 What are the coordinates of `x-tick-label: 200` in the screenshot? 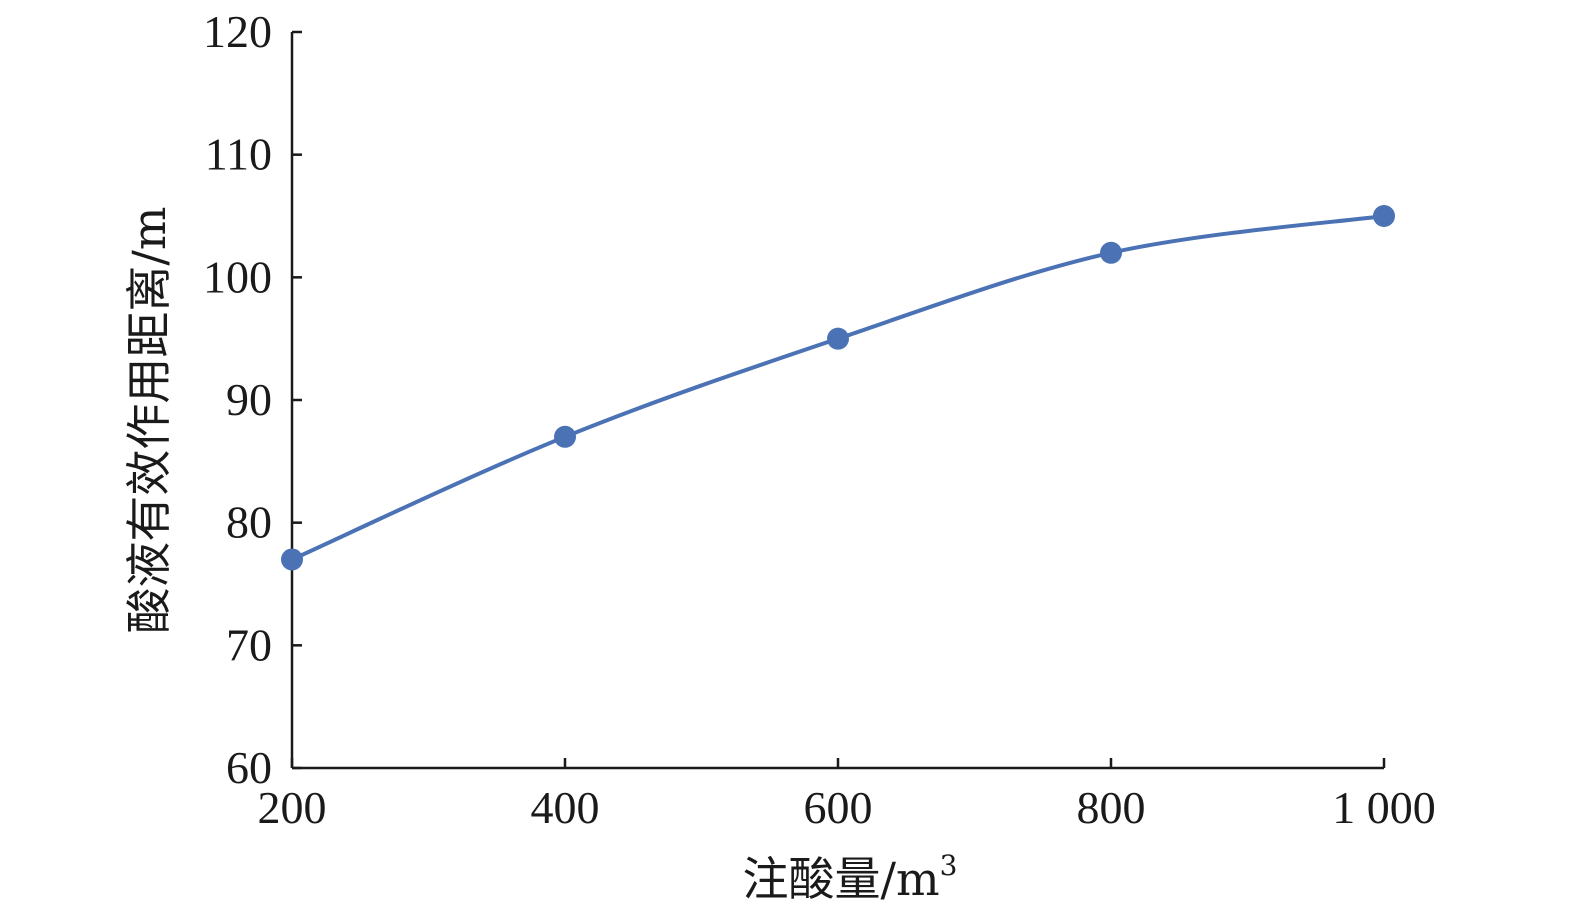 It's located at (292, 807).